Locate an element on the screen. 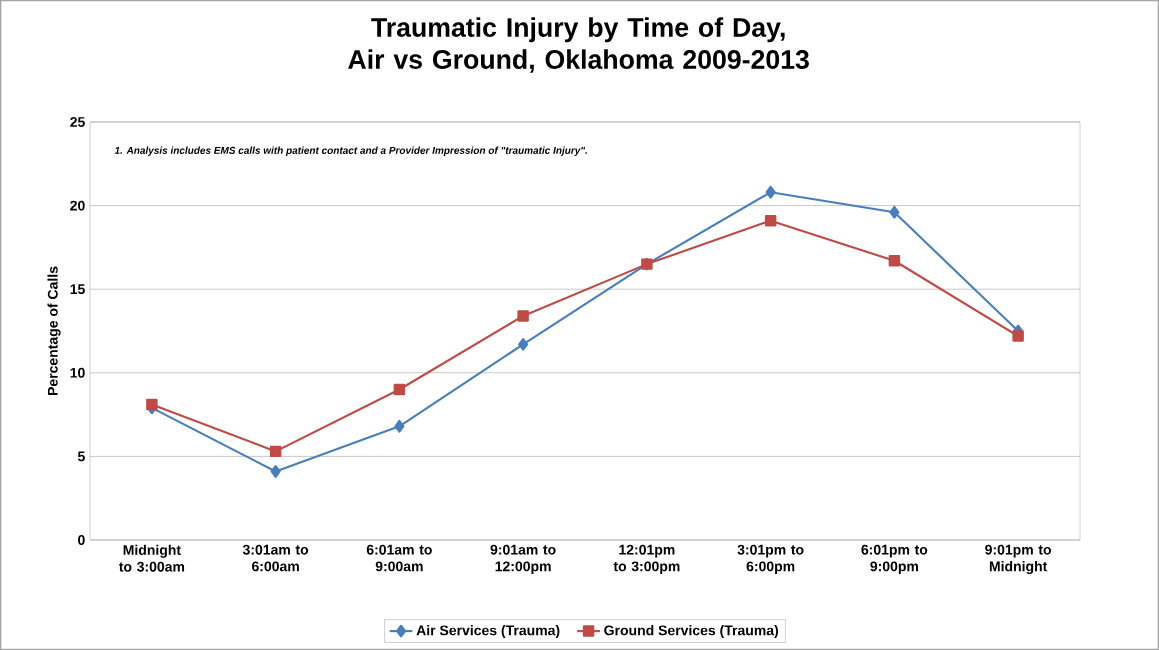 The height and width of the screenshot is (650, 1159). x-tick-label: 3:01am to 6:00am is located at coordinates (275, 558).